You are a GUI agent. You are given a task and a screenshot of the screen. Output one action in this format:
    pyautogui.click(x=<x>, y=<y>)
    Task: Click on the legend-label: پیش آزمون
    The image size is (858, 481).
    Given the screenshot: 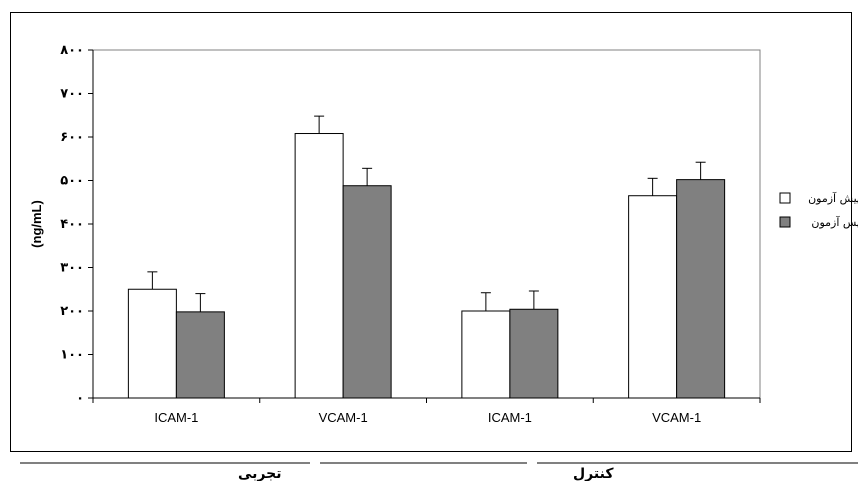 What is the action you would take?
    pyautogui.click(x=833, y=198)
    